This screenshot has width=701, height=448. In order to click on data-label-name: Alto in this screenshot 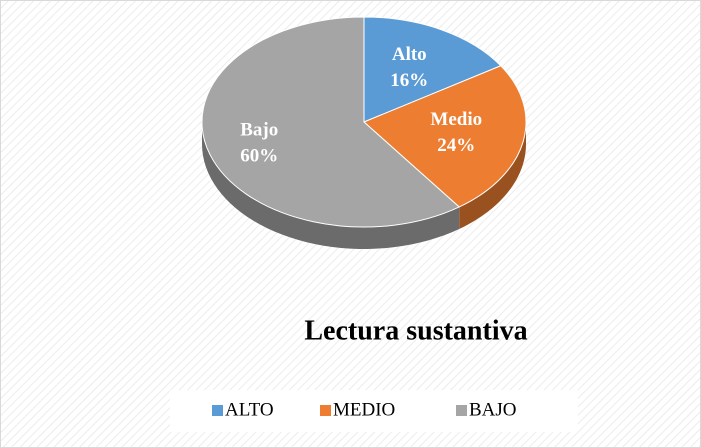, I will do `click(409, 54)`.